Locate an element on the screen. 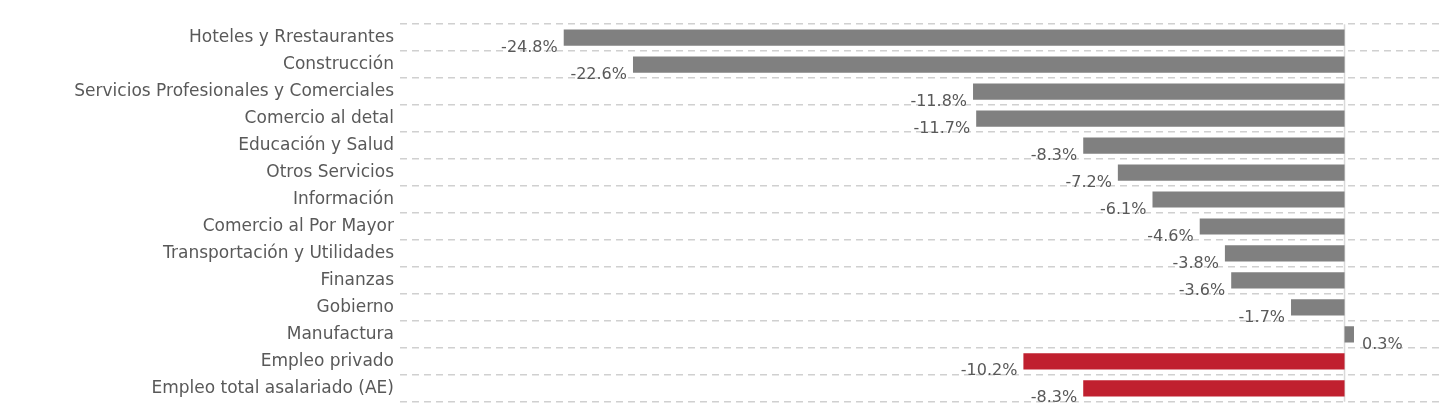 The height and width of the screenshot is (418, 1447). y-tick-label: Servicios Profesionales y Comerciales is located at coordinates (234, 90).